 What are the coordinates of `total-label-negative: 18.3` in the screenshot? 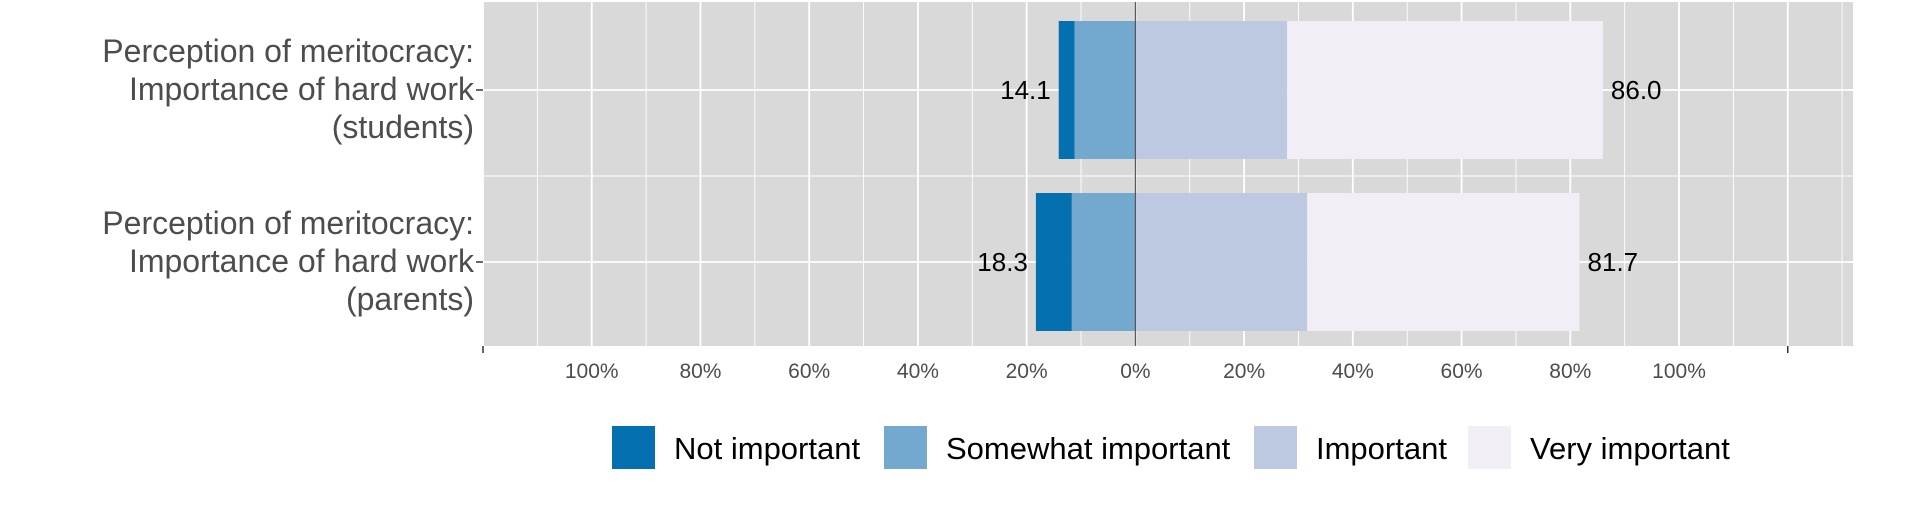 It's located at (1002, 262).